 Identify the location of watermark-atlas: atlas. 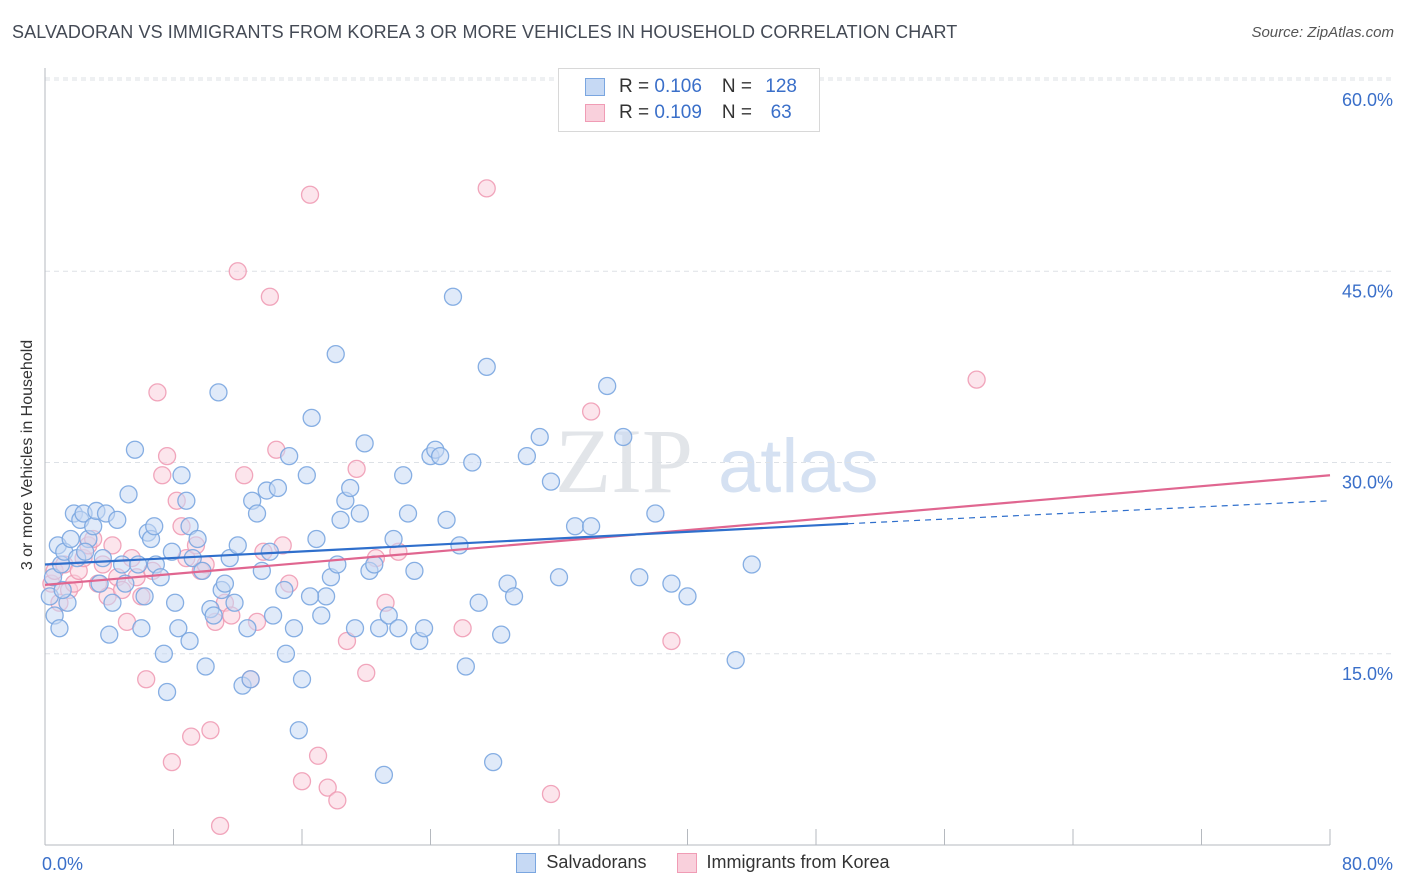
(798, 466).